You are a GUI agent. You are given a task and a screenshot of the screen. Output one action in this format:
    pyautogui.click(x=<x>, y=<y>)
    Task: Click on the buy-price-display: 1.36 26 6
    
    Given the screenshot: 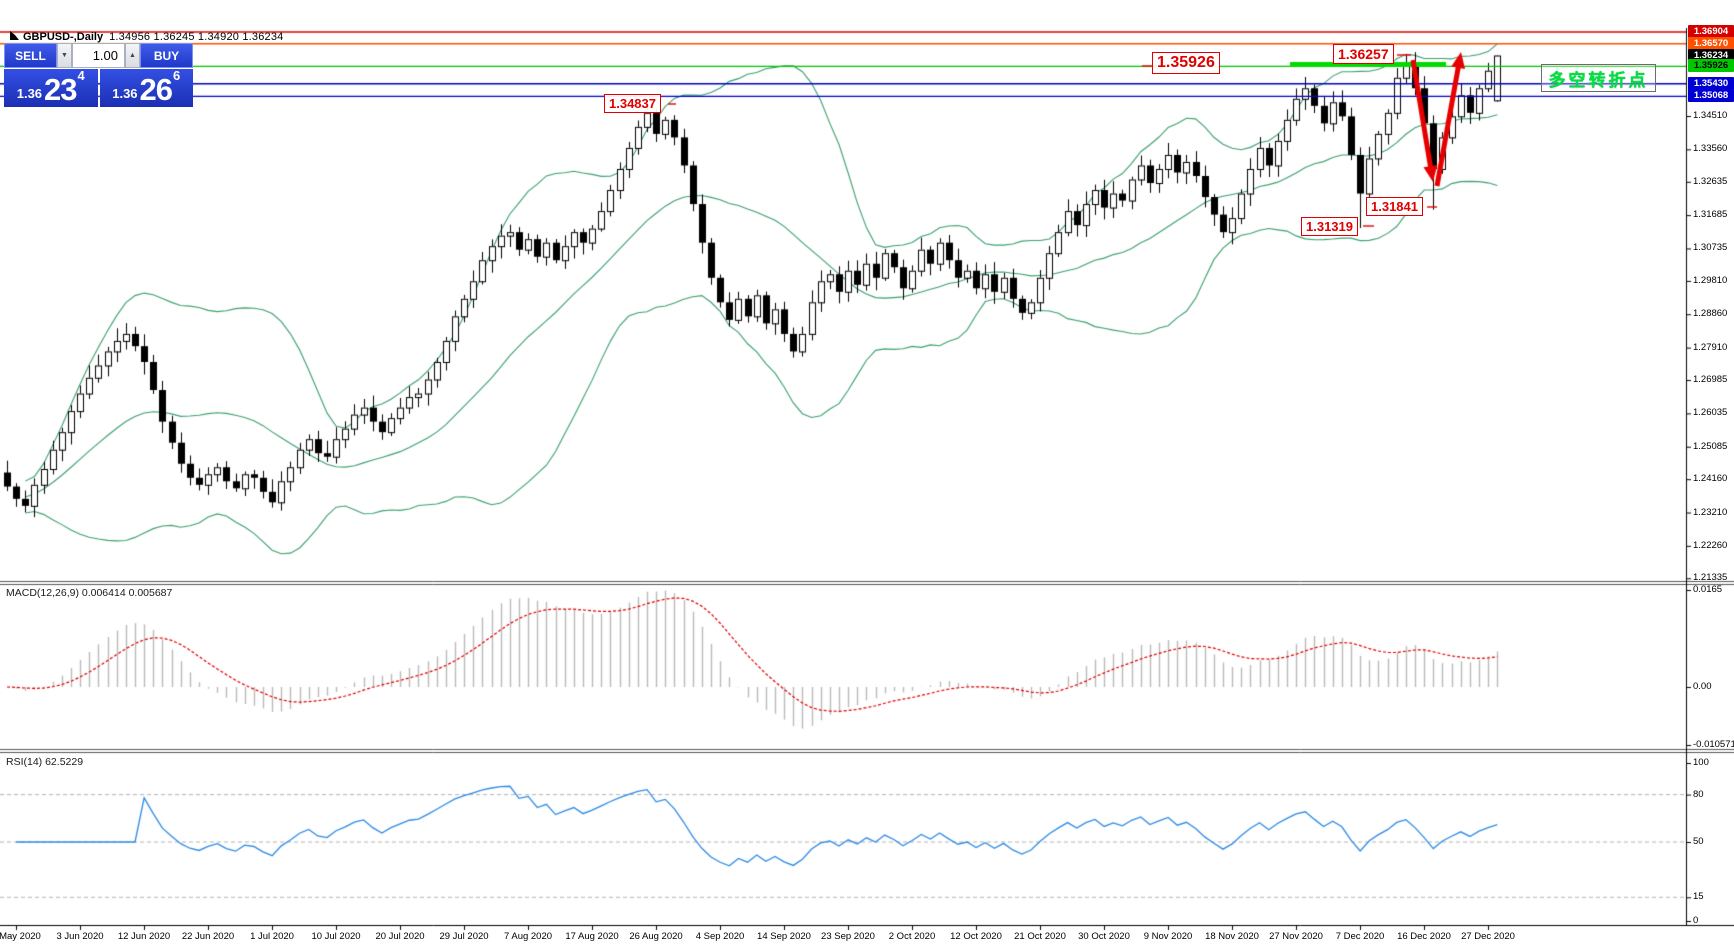 What is the action you would take?
    pyautogui.click(x=146, y=87)
    